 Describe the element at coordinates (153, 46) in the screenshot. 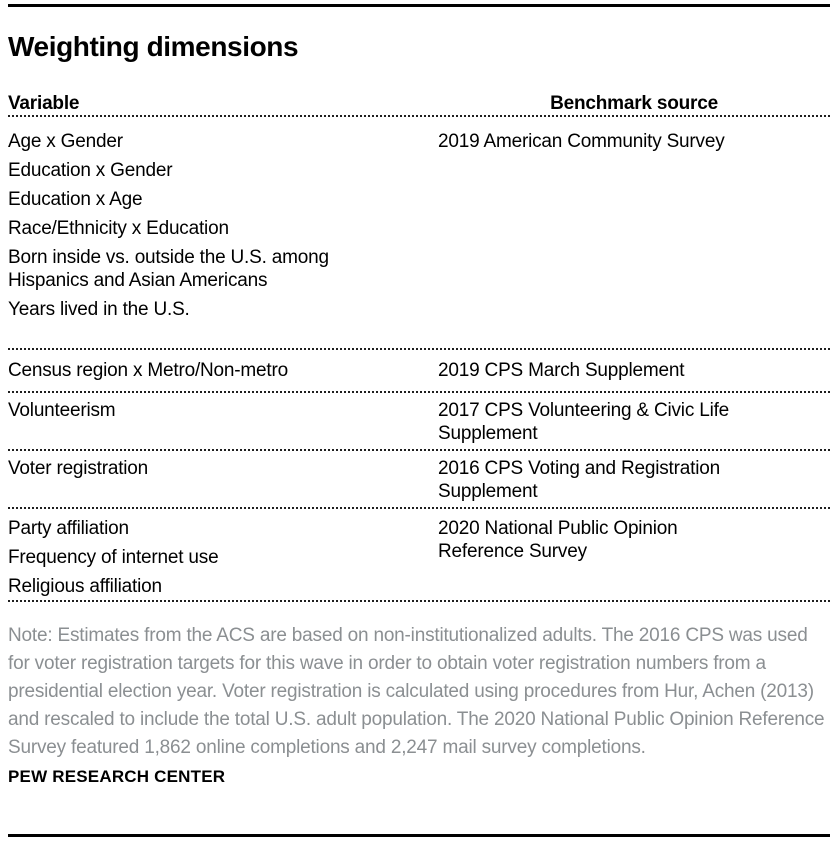

I see `page-title: Weighting dimensions` at that location.